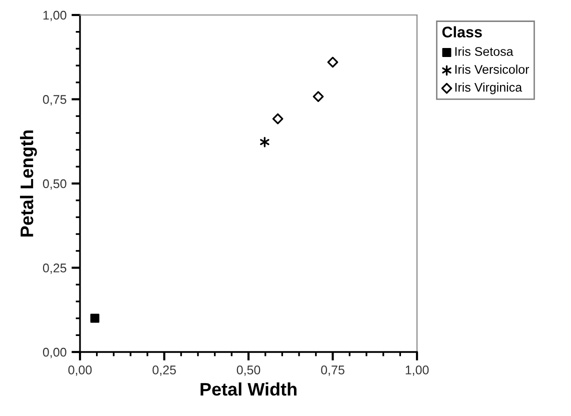 This screenshot has height=416, width=571. I want to click on y-tick-label: 1,00, so click(54, 16).